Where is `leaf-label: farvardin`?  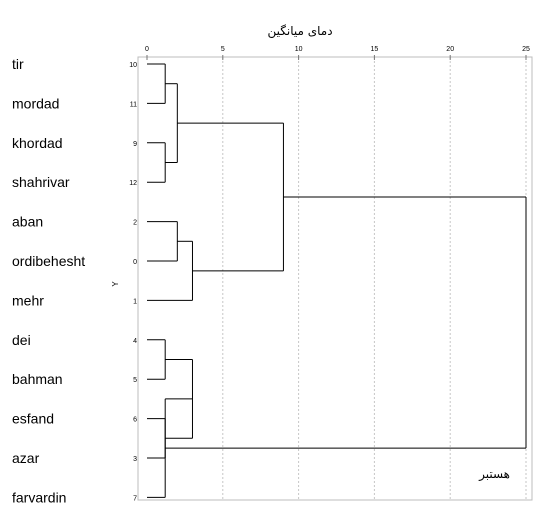 leaf-label: farvardin is located at coordinates (39, 497).